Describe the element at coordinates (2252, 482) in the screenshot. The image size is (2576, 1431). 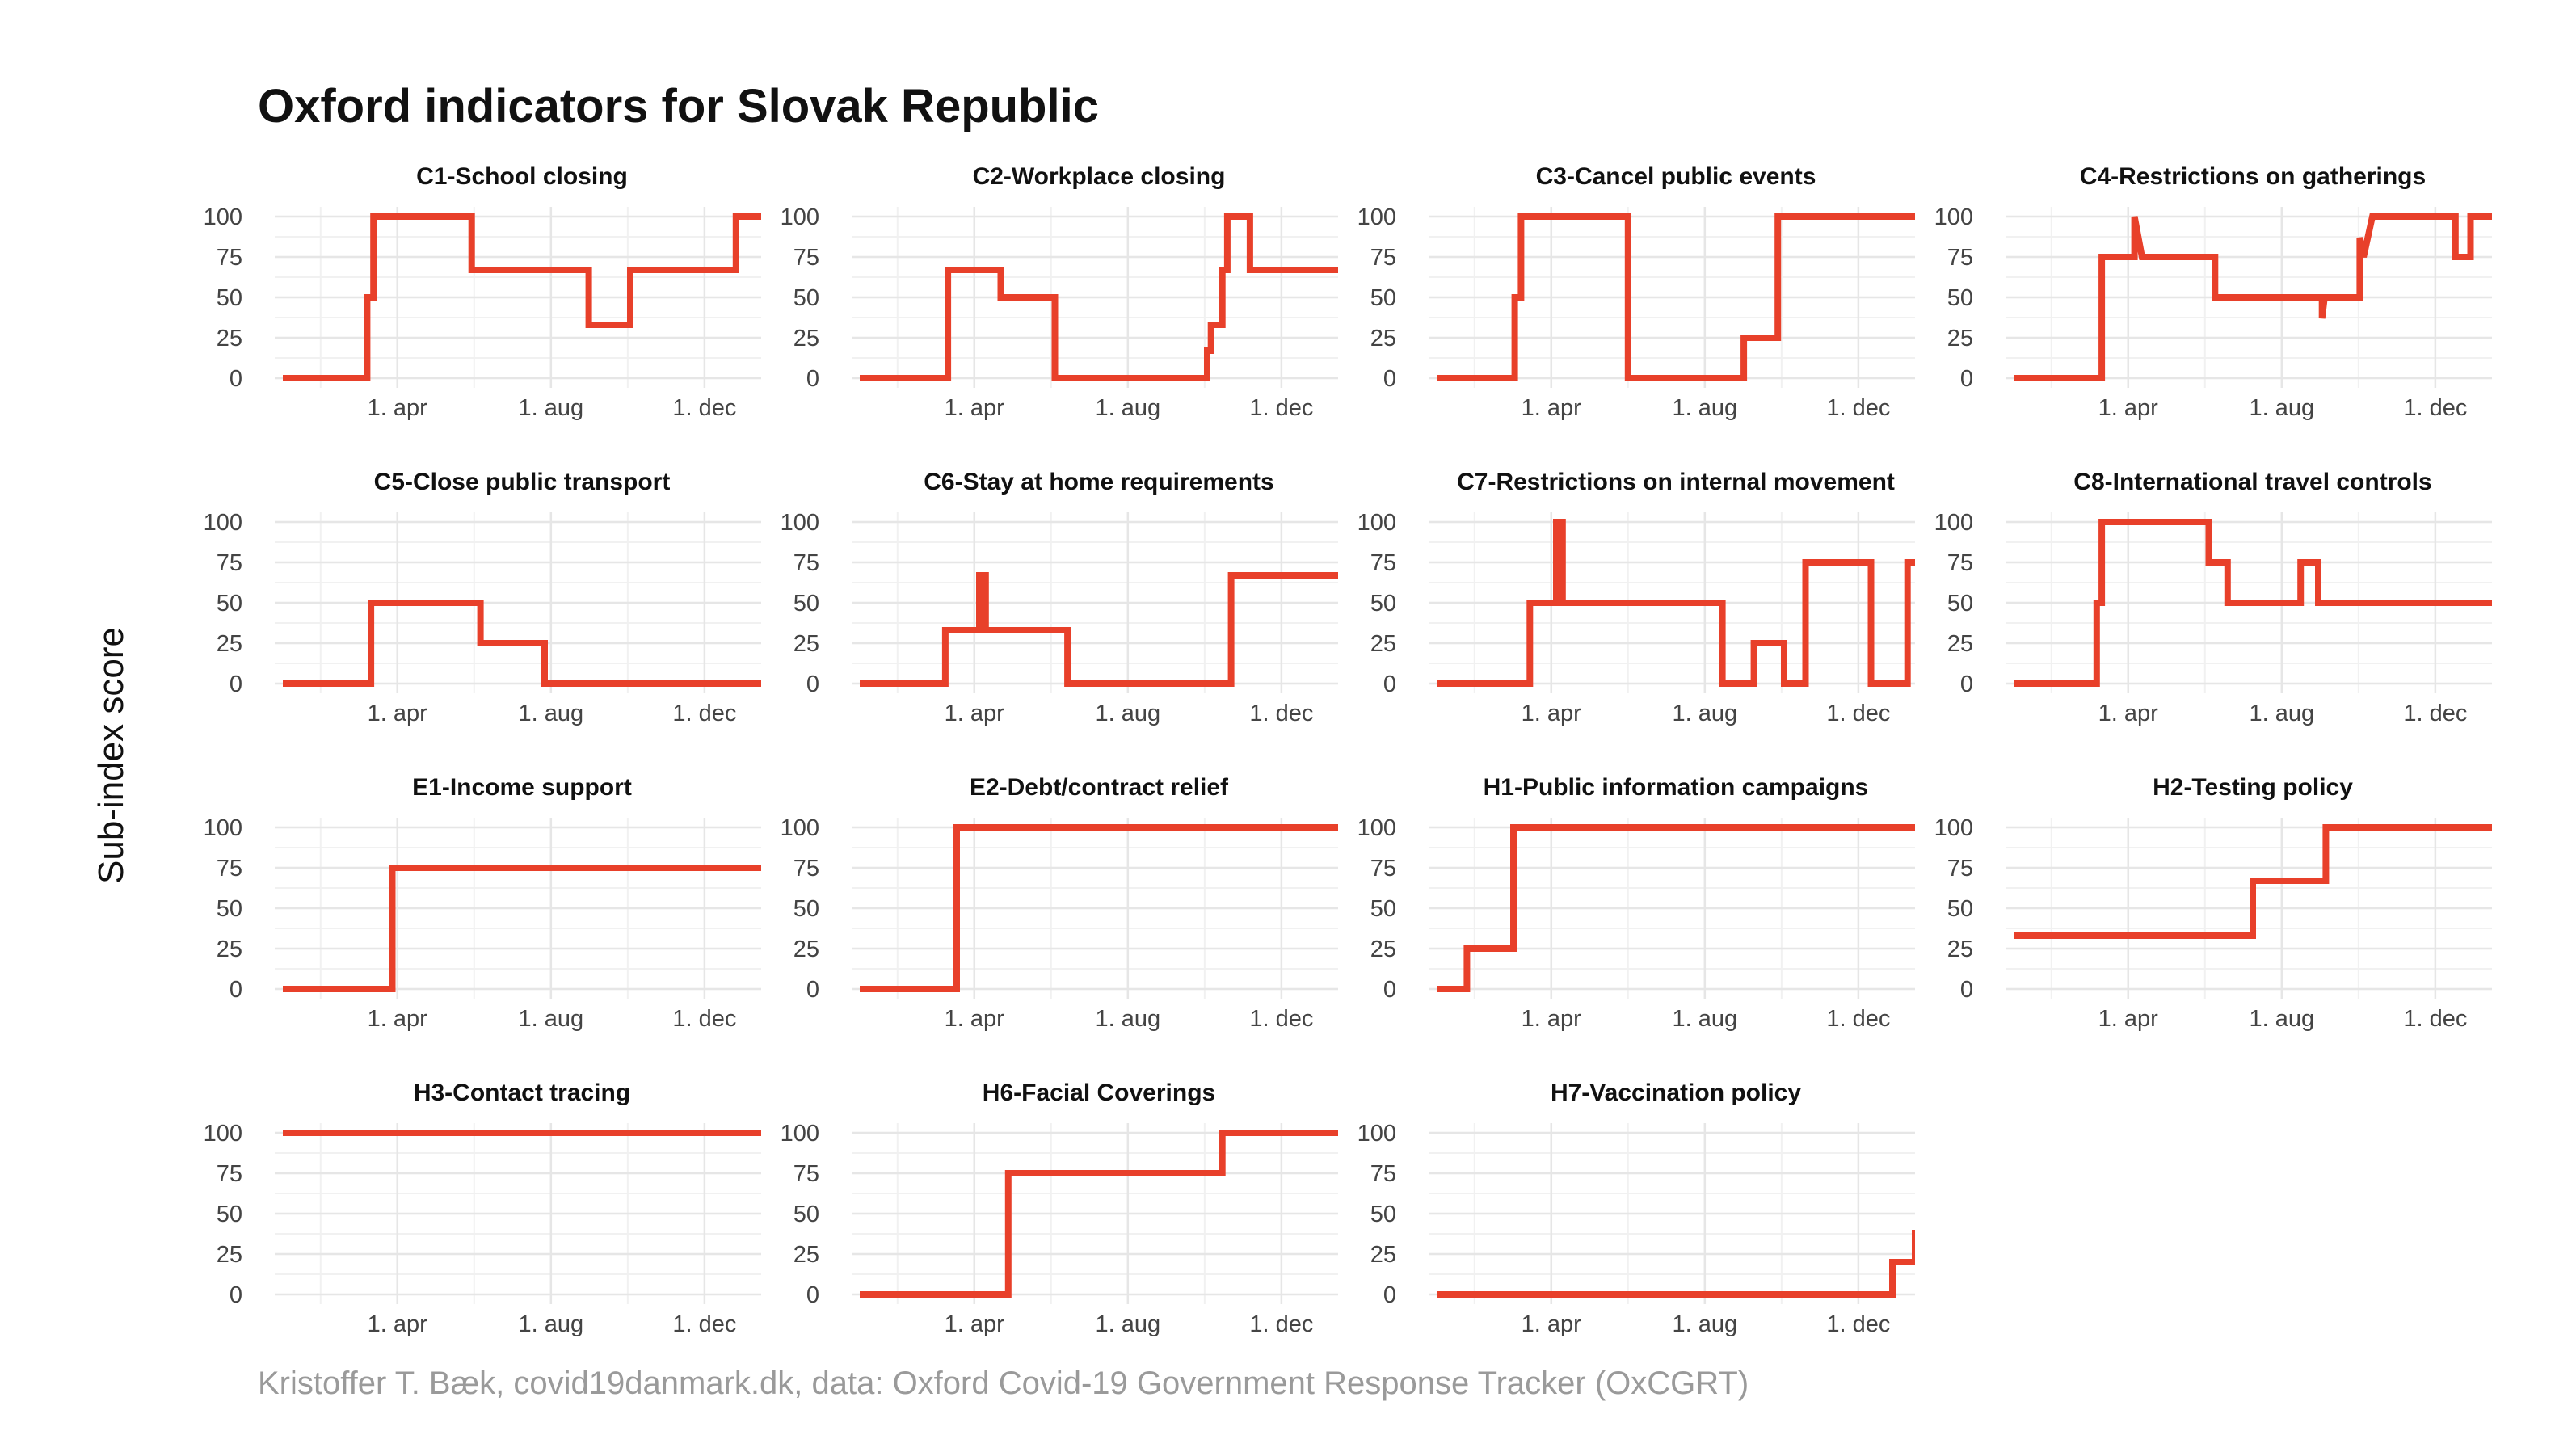
I see `panel-title: C8-International travel controls` at that location.